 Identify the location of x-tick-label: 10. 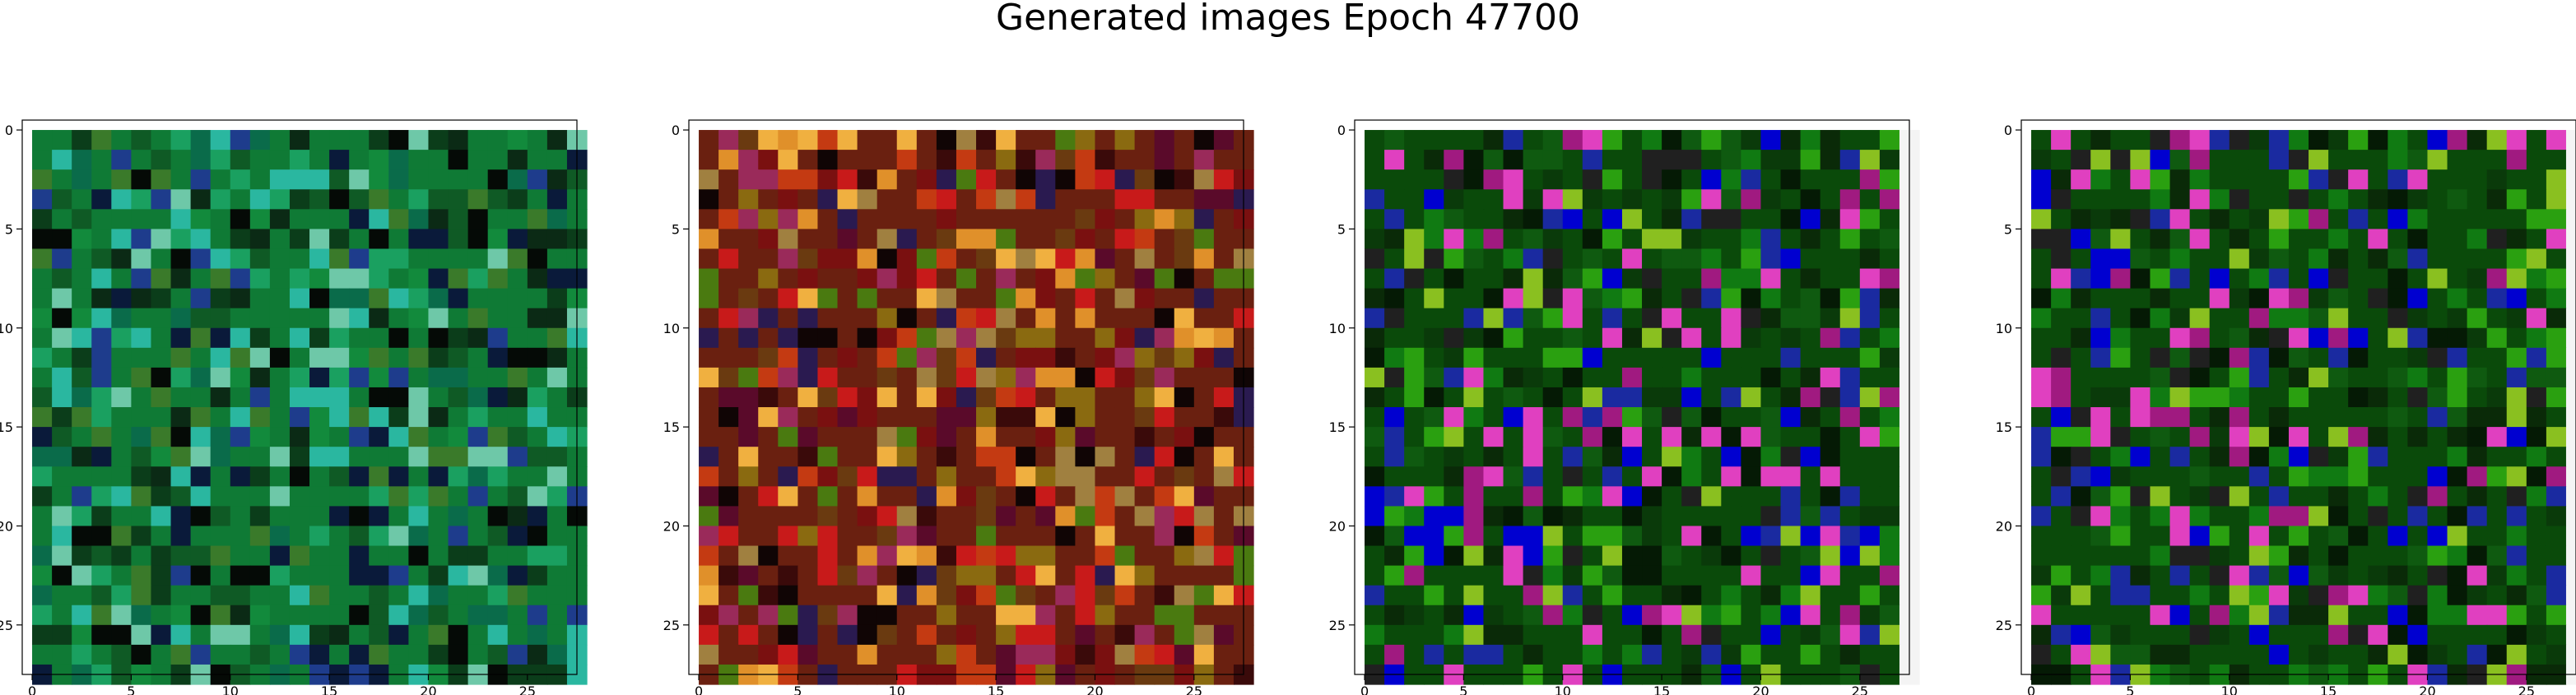
(230, 689).